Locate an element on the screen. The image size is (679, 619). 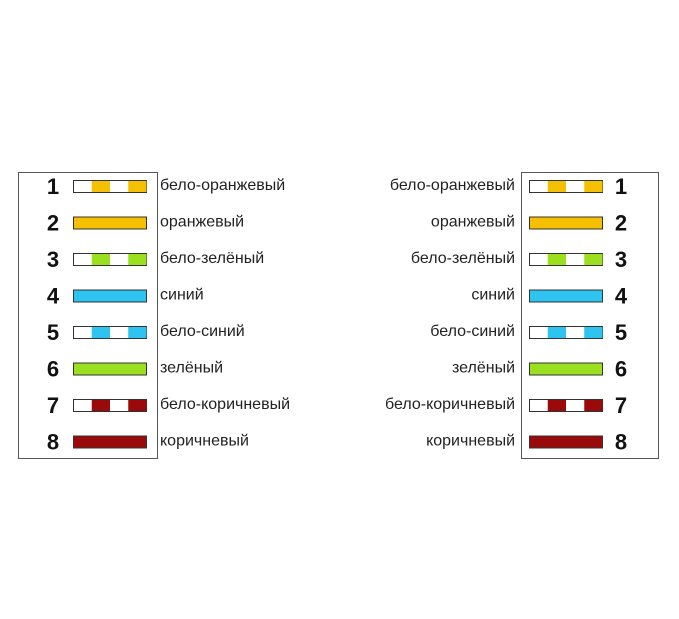
left-connector-box is located at coordinates (88, 315).